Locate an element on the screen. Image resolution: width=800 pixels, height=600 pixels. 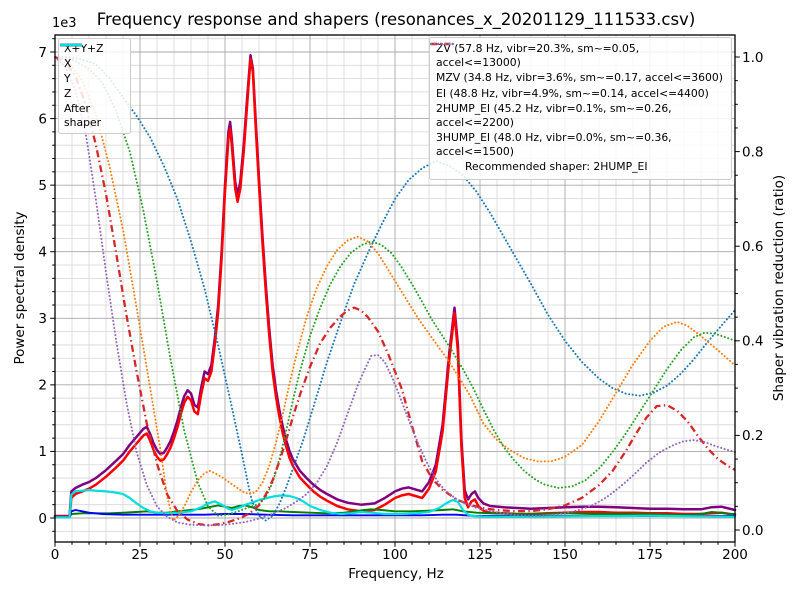
psd-curve-after-shaper is located at coordinates (395, 503).